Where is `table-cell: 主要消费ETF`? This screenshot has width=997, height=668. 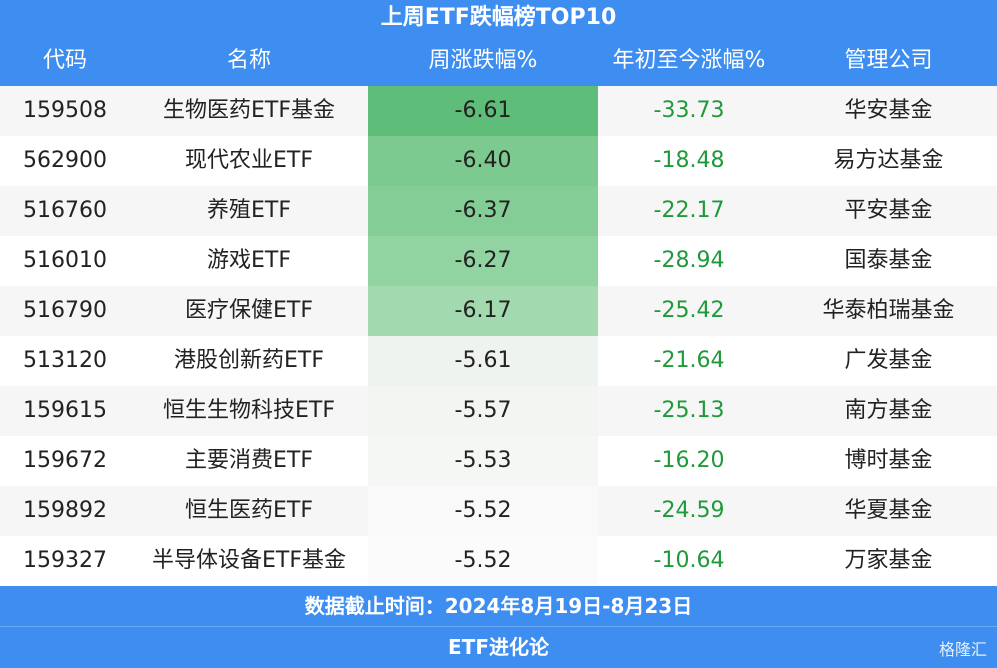 table-cell: 主要消费ETF is located at coordinates (249, 460).